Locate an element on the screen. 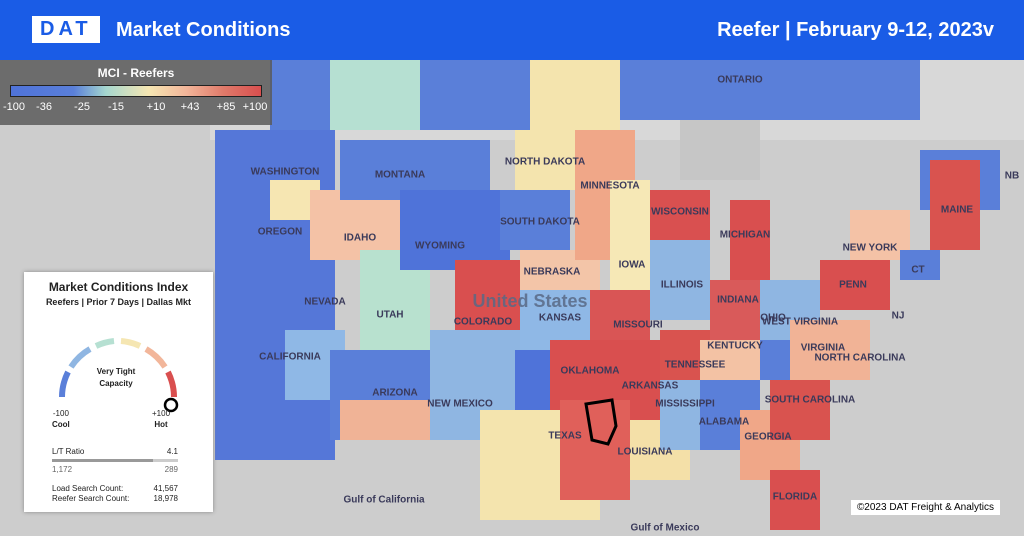  gauge-max: +100 Hot is located at coordinates (161, 419).